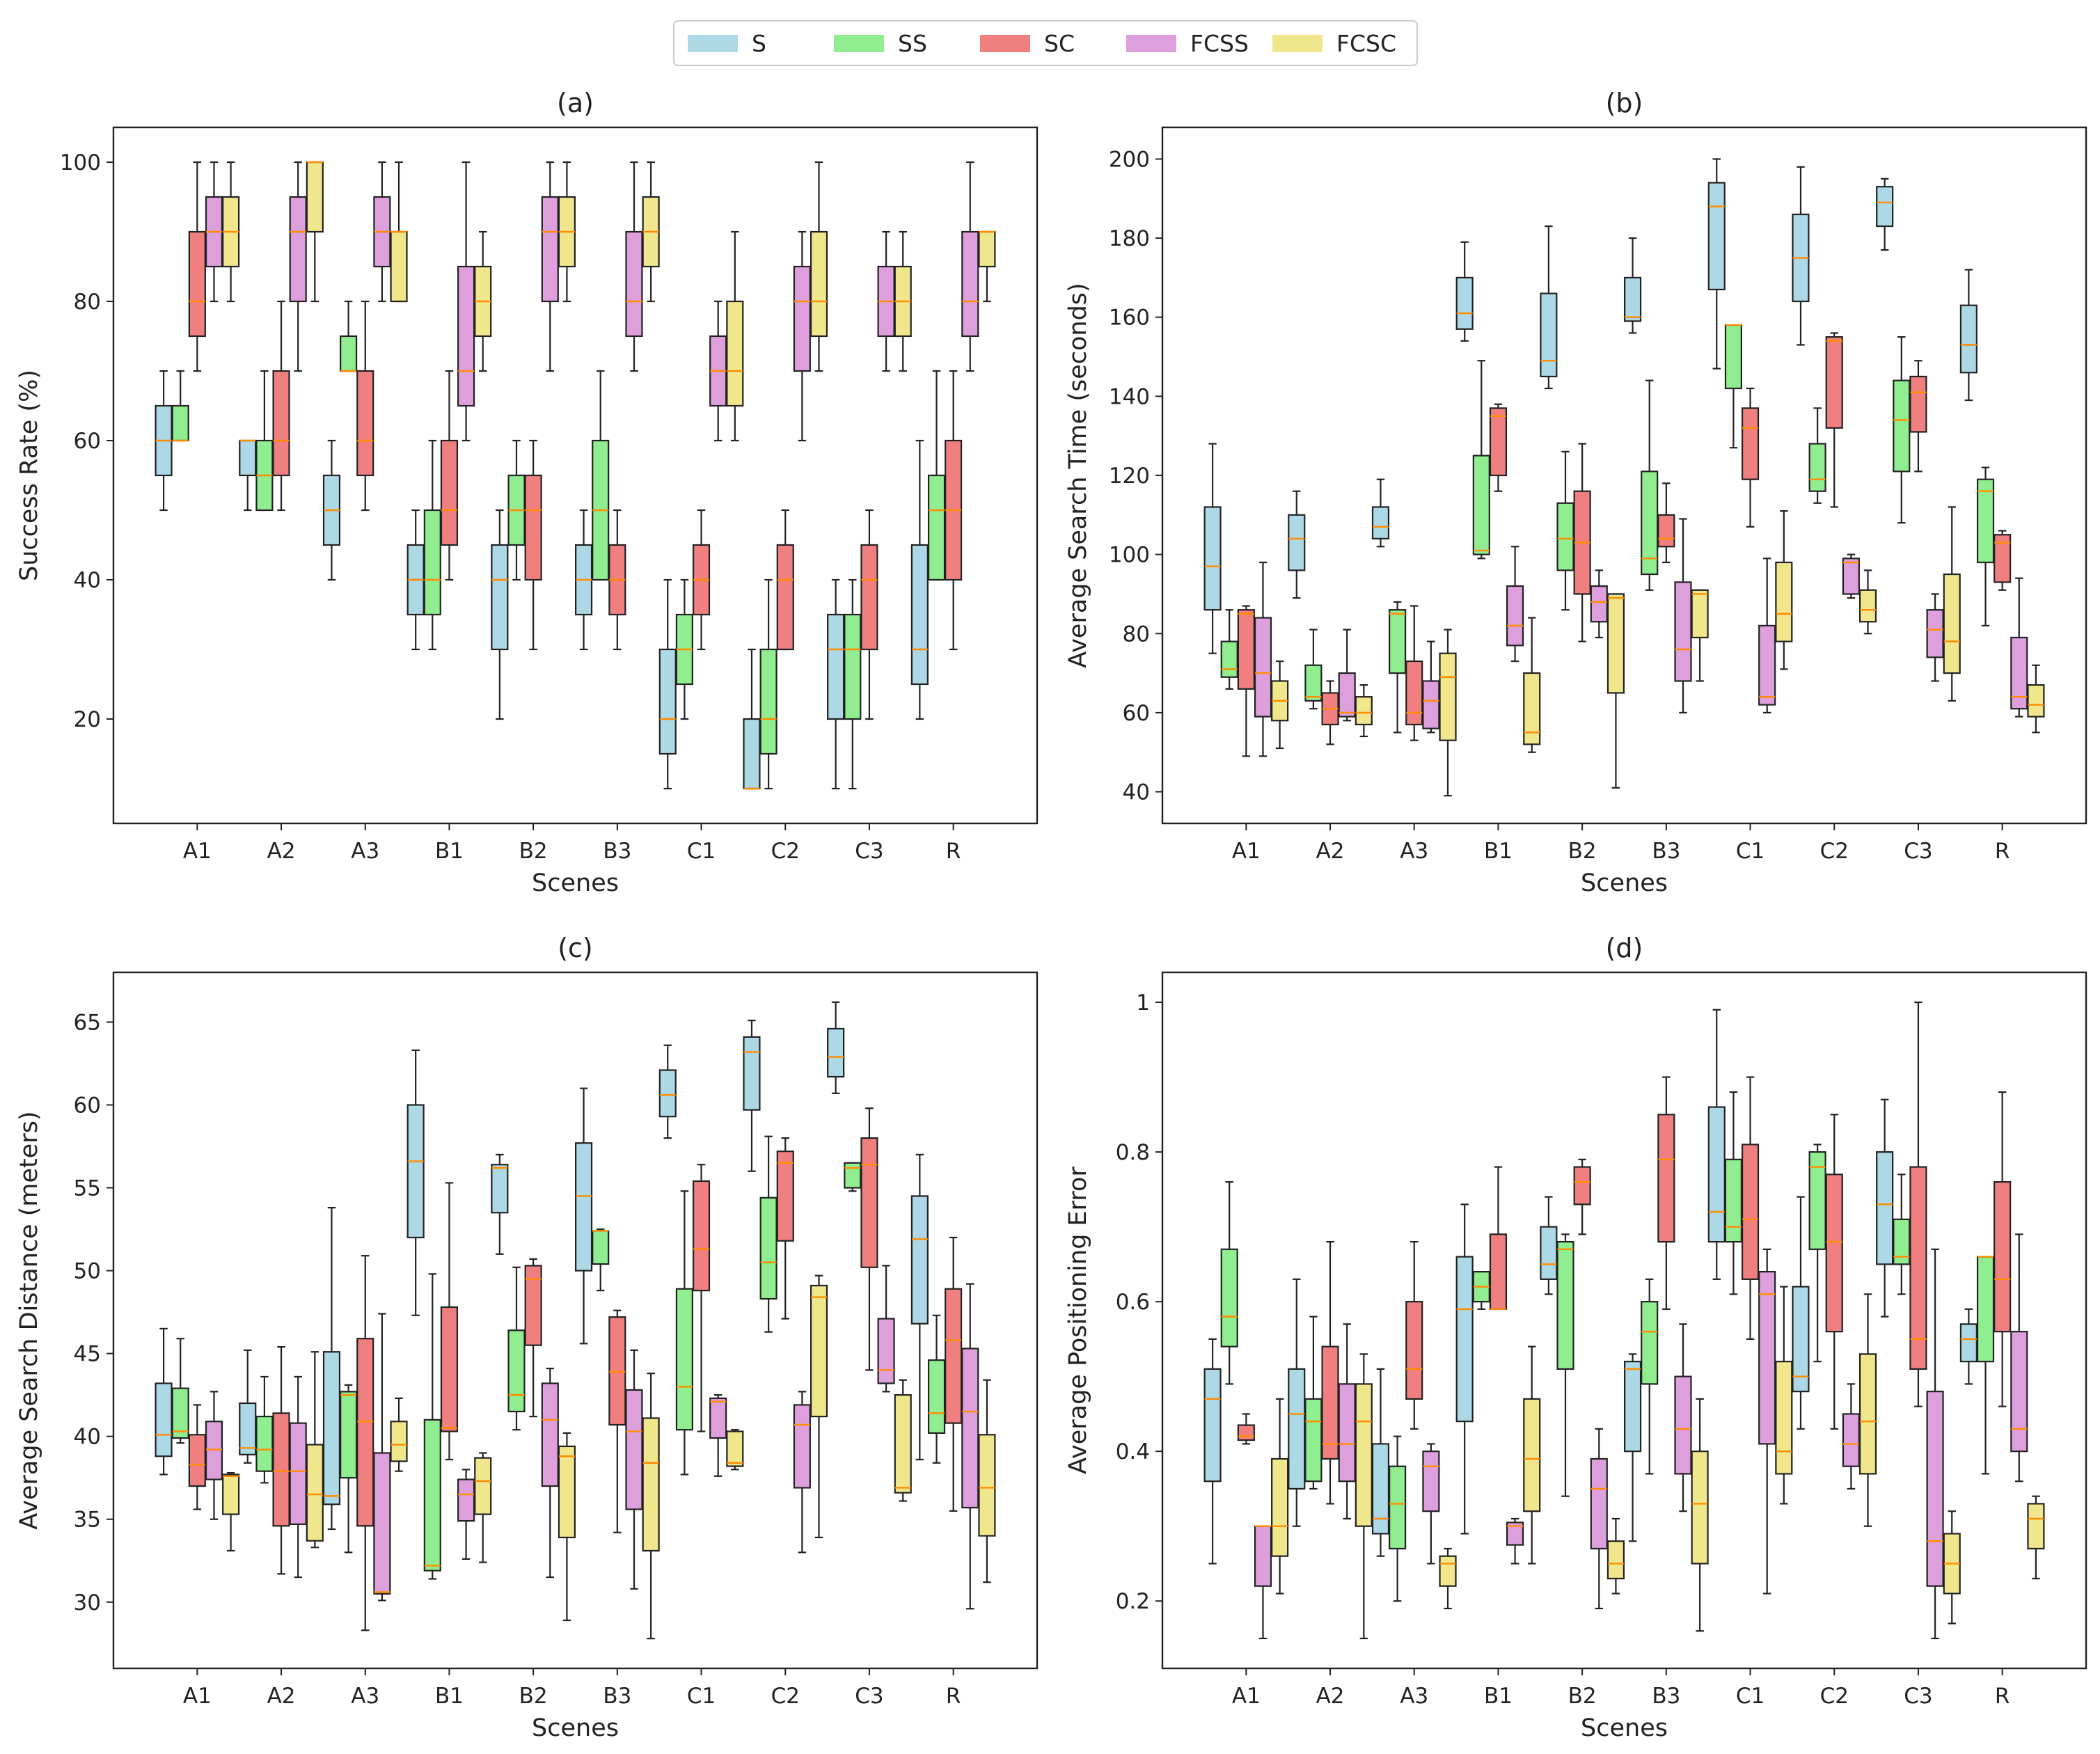 The height and width of the screenshot is (1754, 2100). I want to click on y-tick-label: 0.6, so click(1133, 1302).